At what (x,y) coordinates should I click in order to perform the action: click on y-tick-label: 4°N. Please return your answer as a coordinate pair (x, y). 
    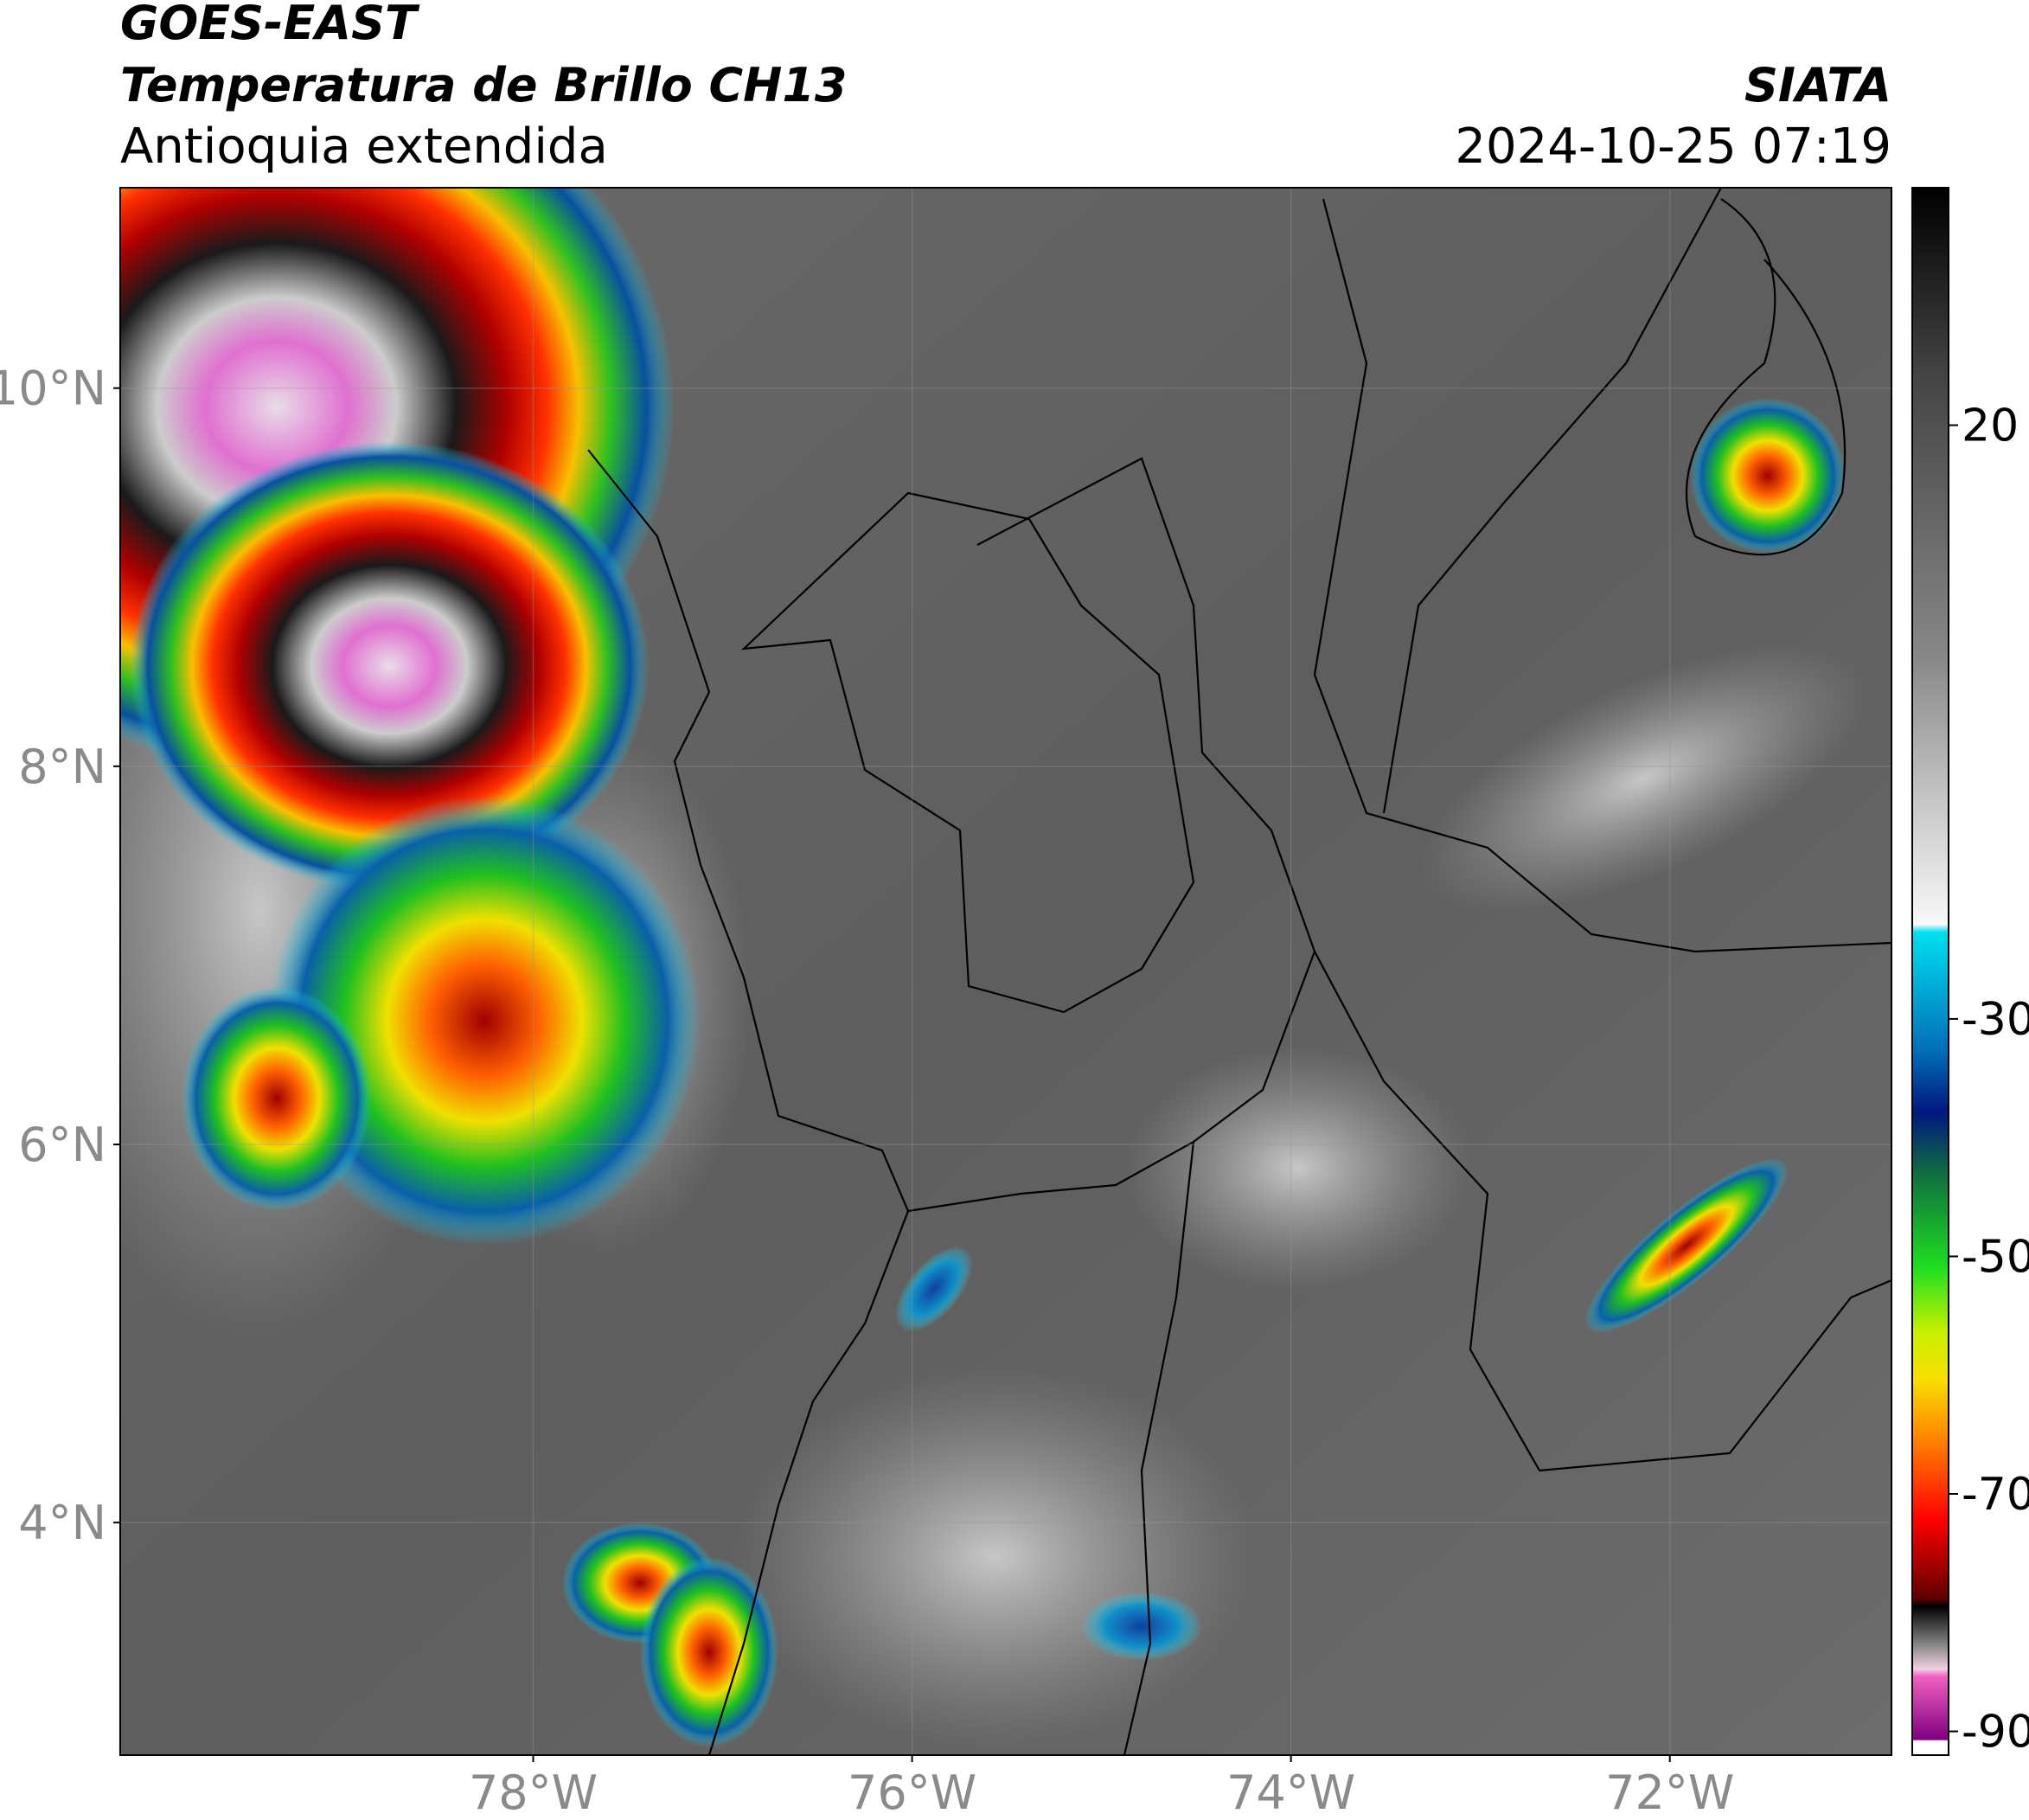
    Looking at the image, I should click on (62, 1523).